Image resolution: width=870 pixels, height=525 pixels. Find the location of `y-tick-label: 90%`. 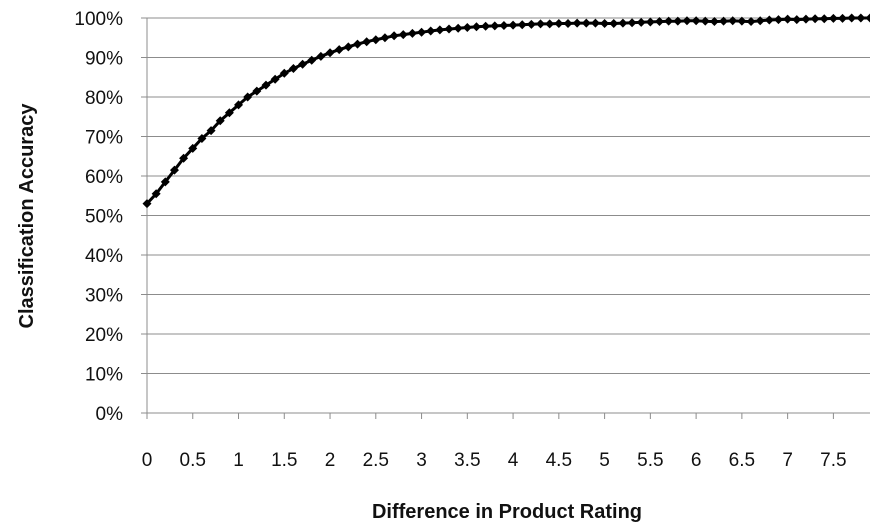

y-tick-label: 90% is located at coordinates (104, 59).